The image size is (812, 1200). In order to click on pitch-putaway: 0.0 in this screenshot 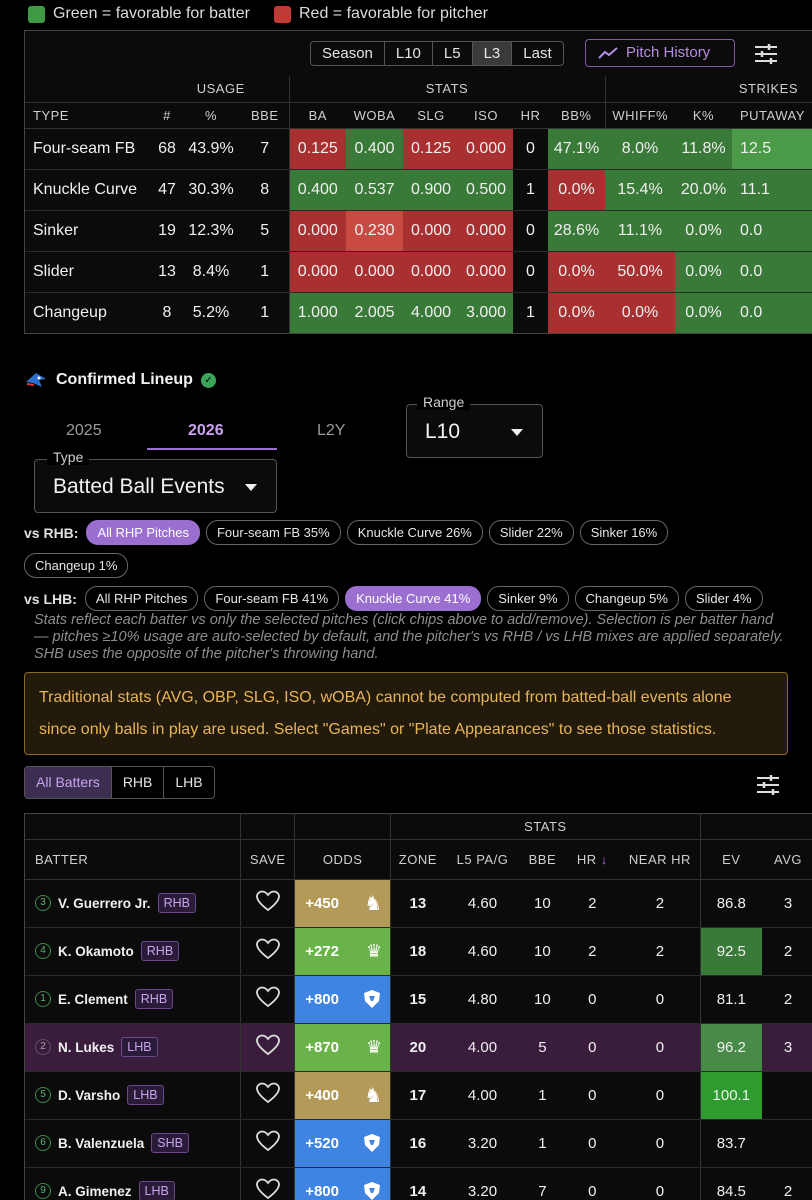, I will do `click(772, 312)`.